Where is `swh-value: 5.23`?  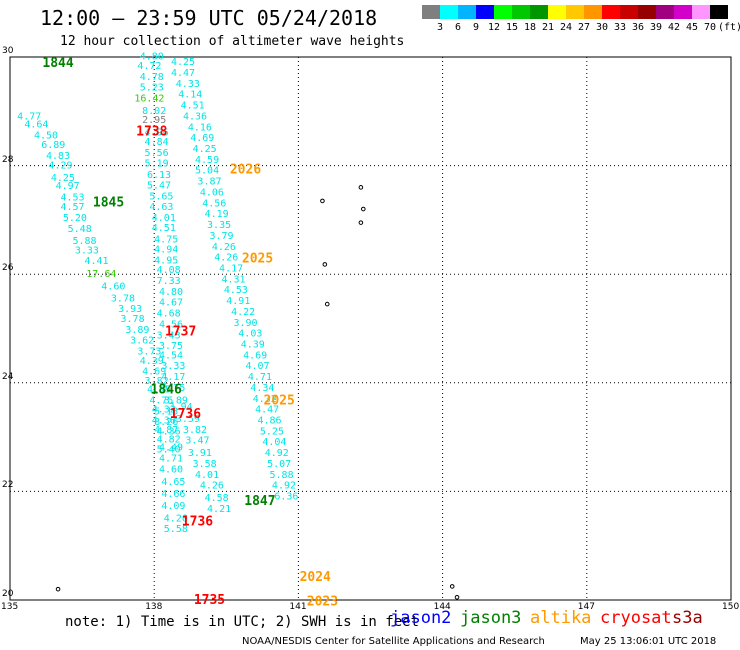
swh-value: 5.23 is located at coordinates (152, 88).